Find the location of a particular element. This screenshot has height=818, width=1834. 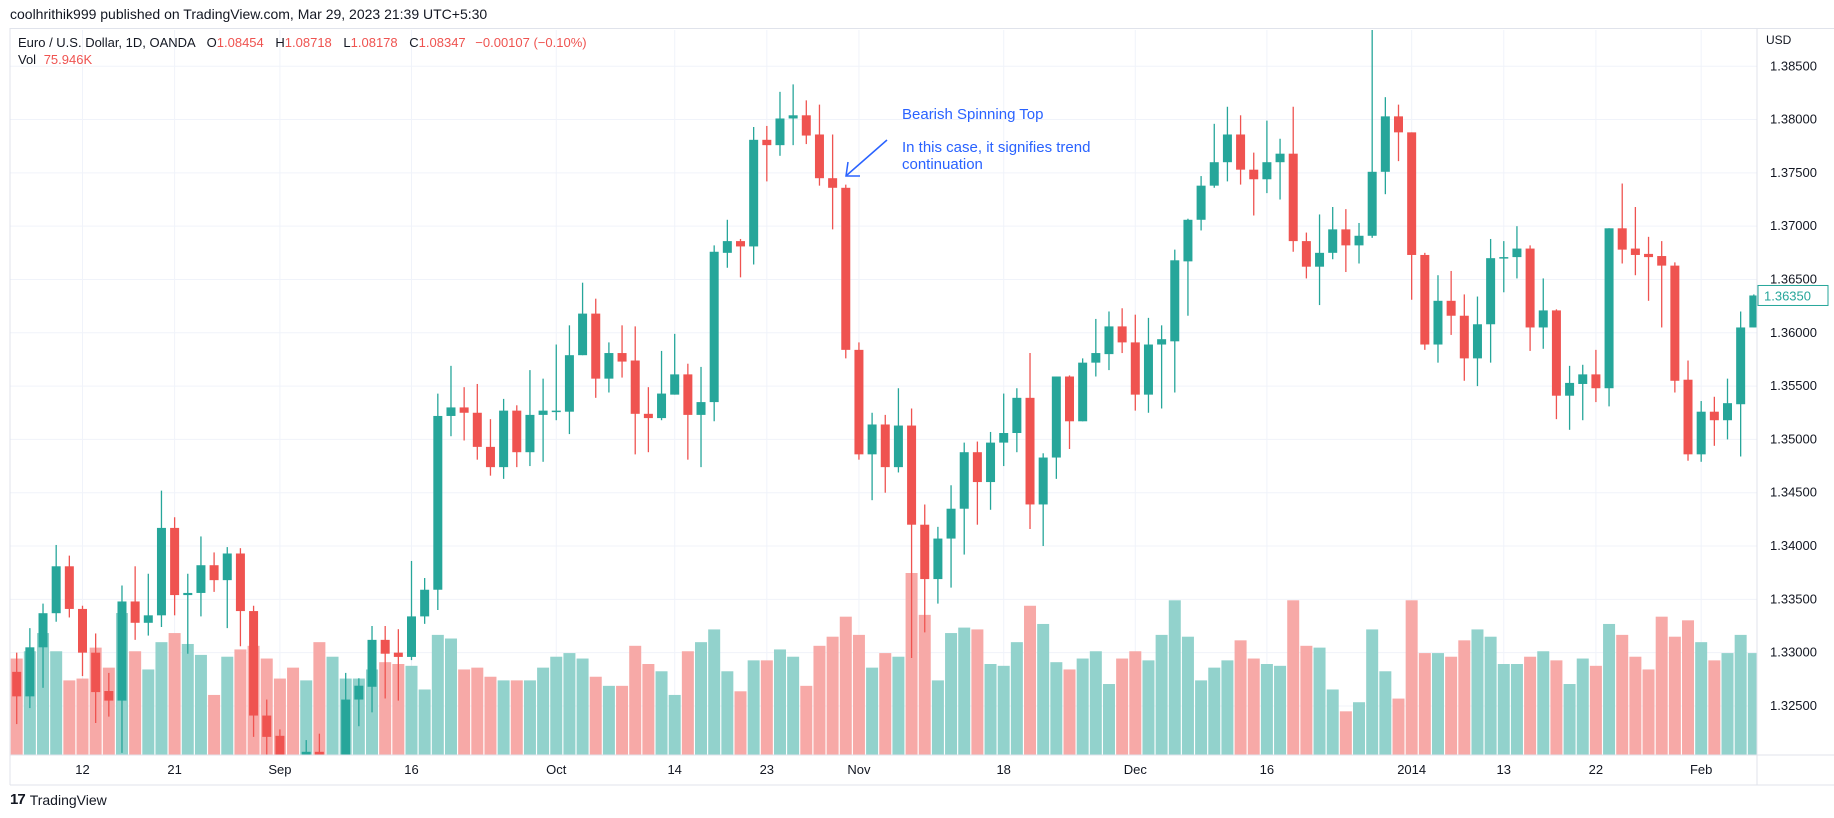

volume-label: Vol is located at coordinates (27, 59).